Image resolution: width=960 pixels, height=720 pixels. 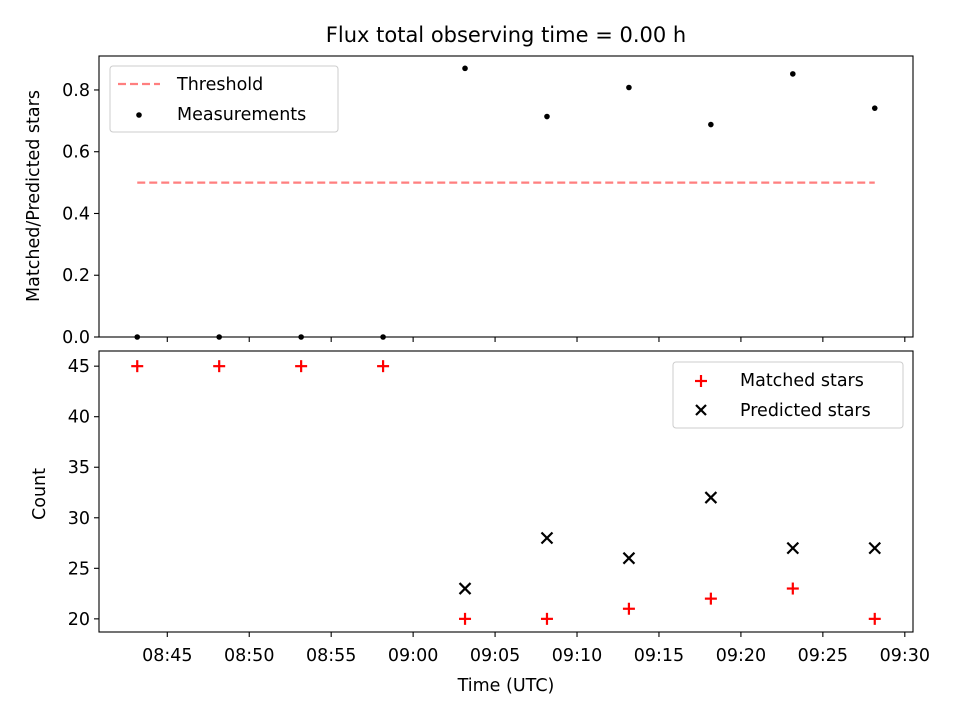 I want to click on legend-measurements-swatch, so click(x=139, y=115).